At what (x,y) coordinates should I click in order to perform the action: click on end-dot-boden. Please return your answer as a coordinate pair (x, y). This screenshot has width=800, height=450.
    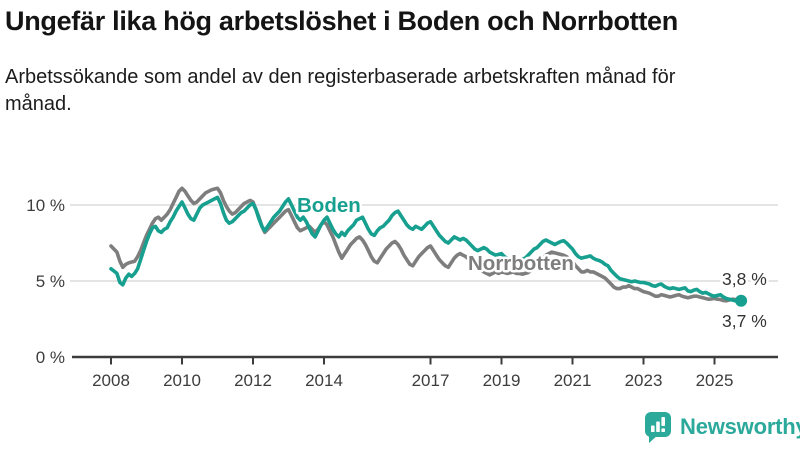
    Looking at the image, I should click on (741, 300).